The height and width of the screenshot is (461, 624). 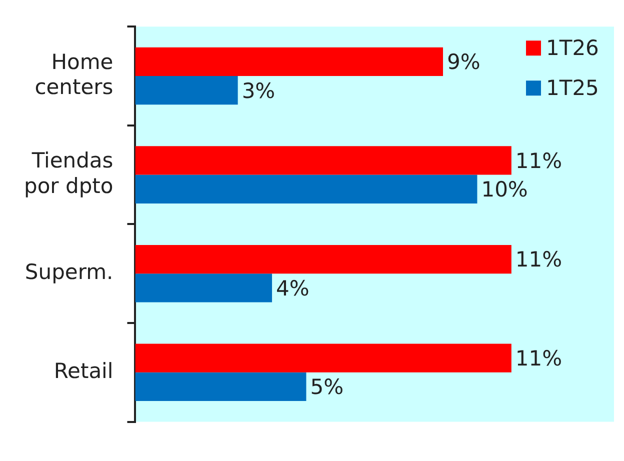 What do you see at coordinates (504, 190) in the screenshot?
I see `data-label: 10%` at bounding box center [504, 190].